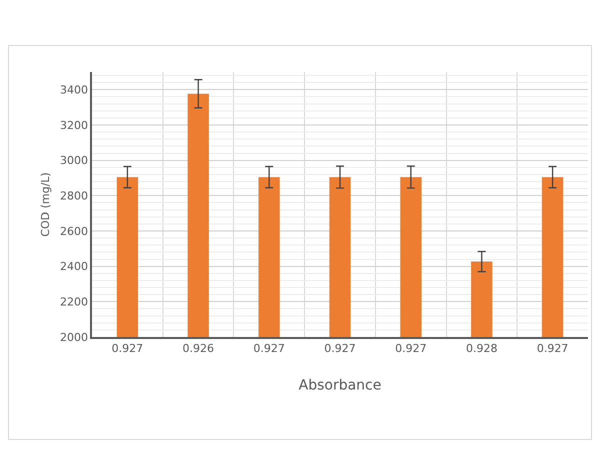 This screenshot has height=465, width=600. Describe the element at coordinates (74, 267) in the screenshot. I see `y-tick-label: 2400` at that location.